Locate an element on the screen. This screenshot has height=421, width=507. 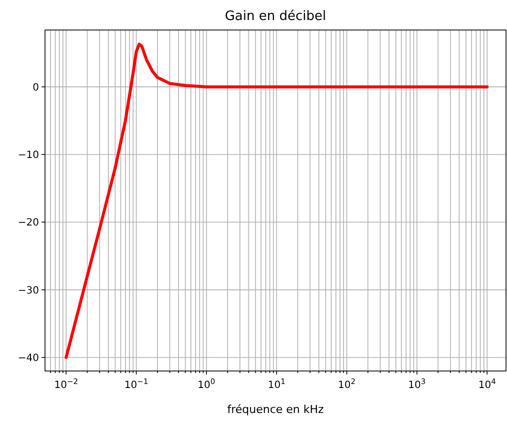
x-tick-label: 10$^{3}$ is located at coordinates (417, 383).